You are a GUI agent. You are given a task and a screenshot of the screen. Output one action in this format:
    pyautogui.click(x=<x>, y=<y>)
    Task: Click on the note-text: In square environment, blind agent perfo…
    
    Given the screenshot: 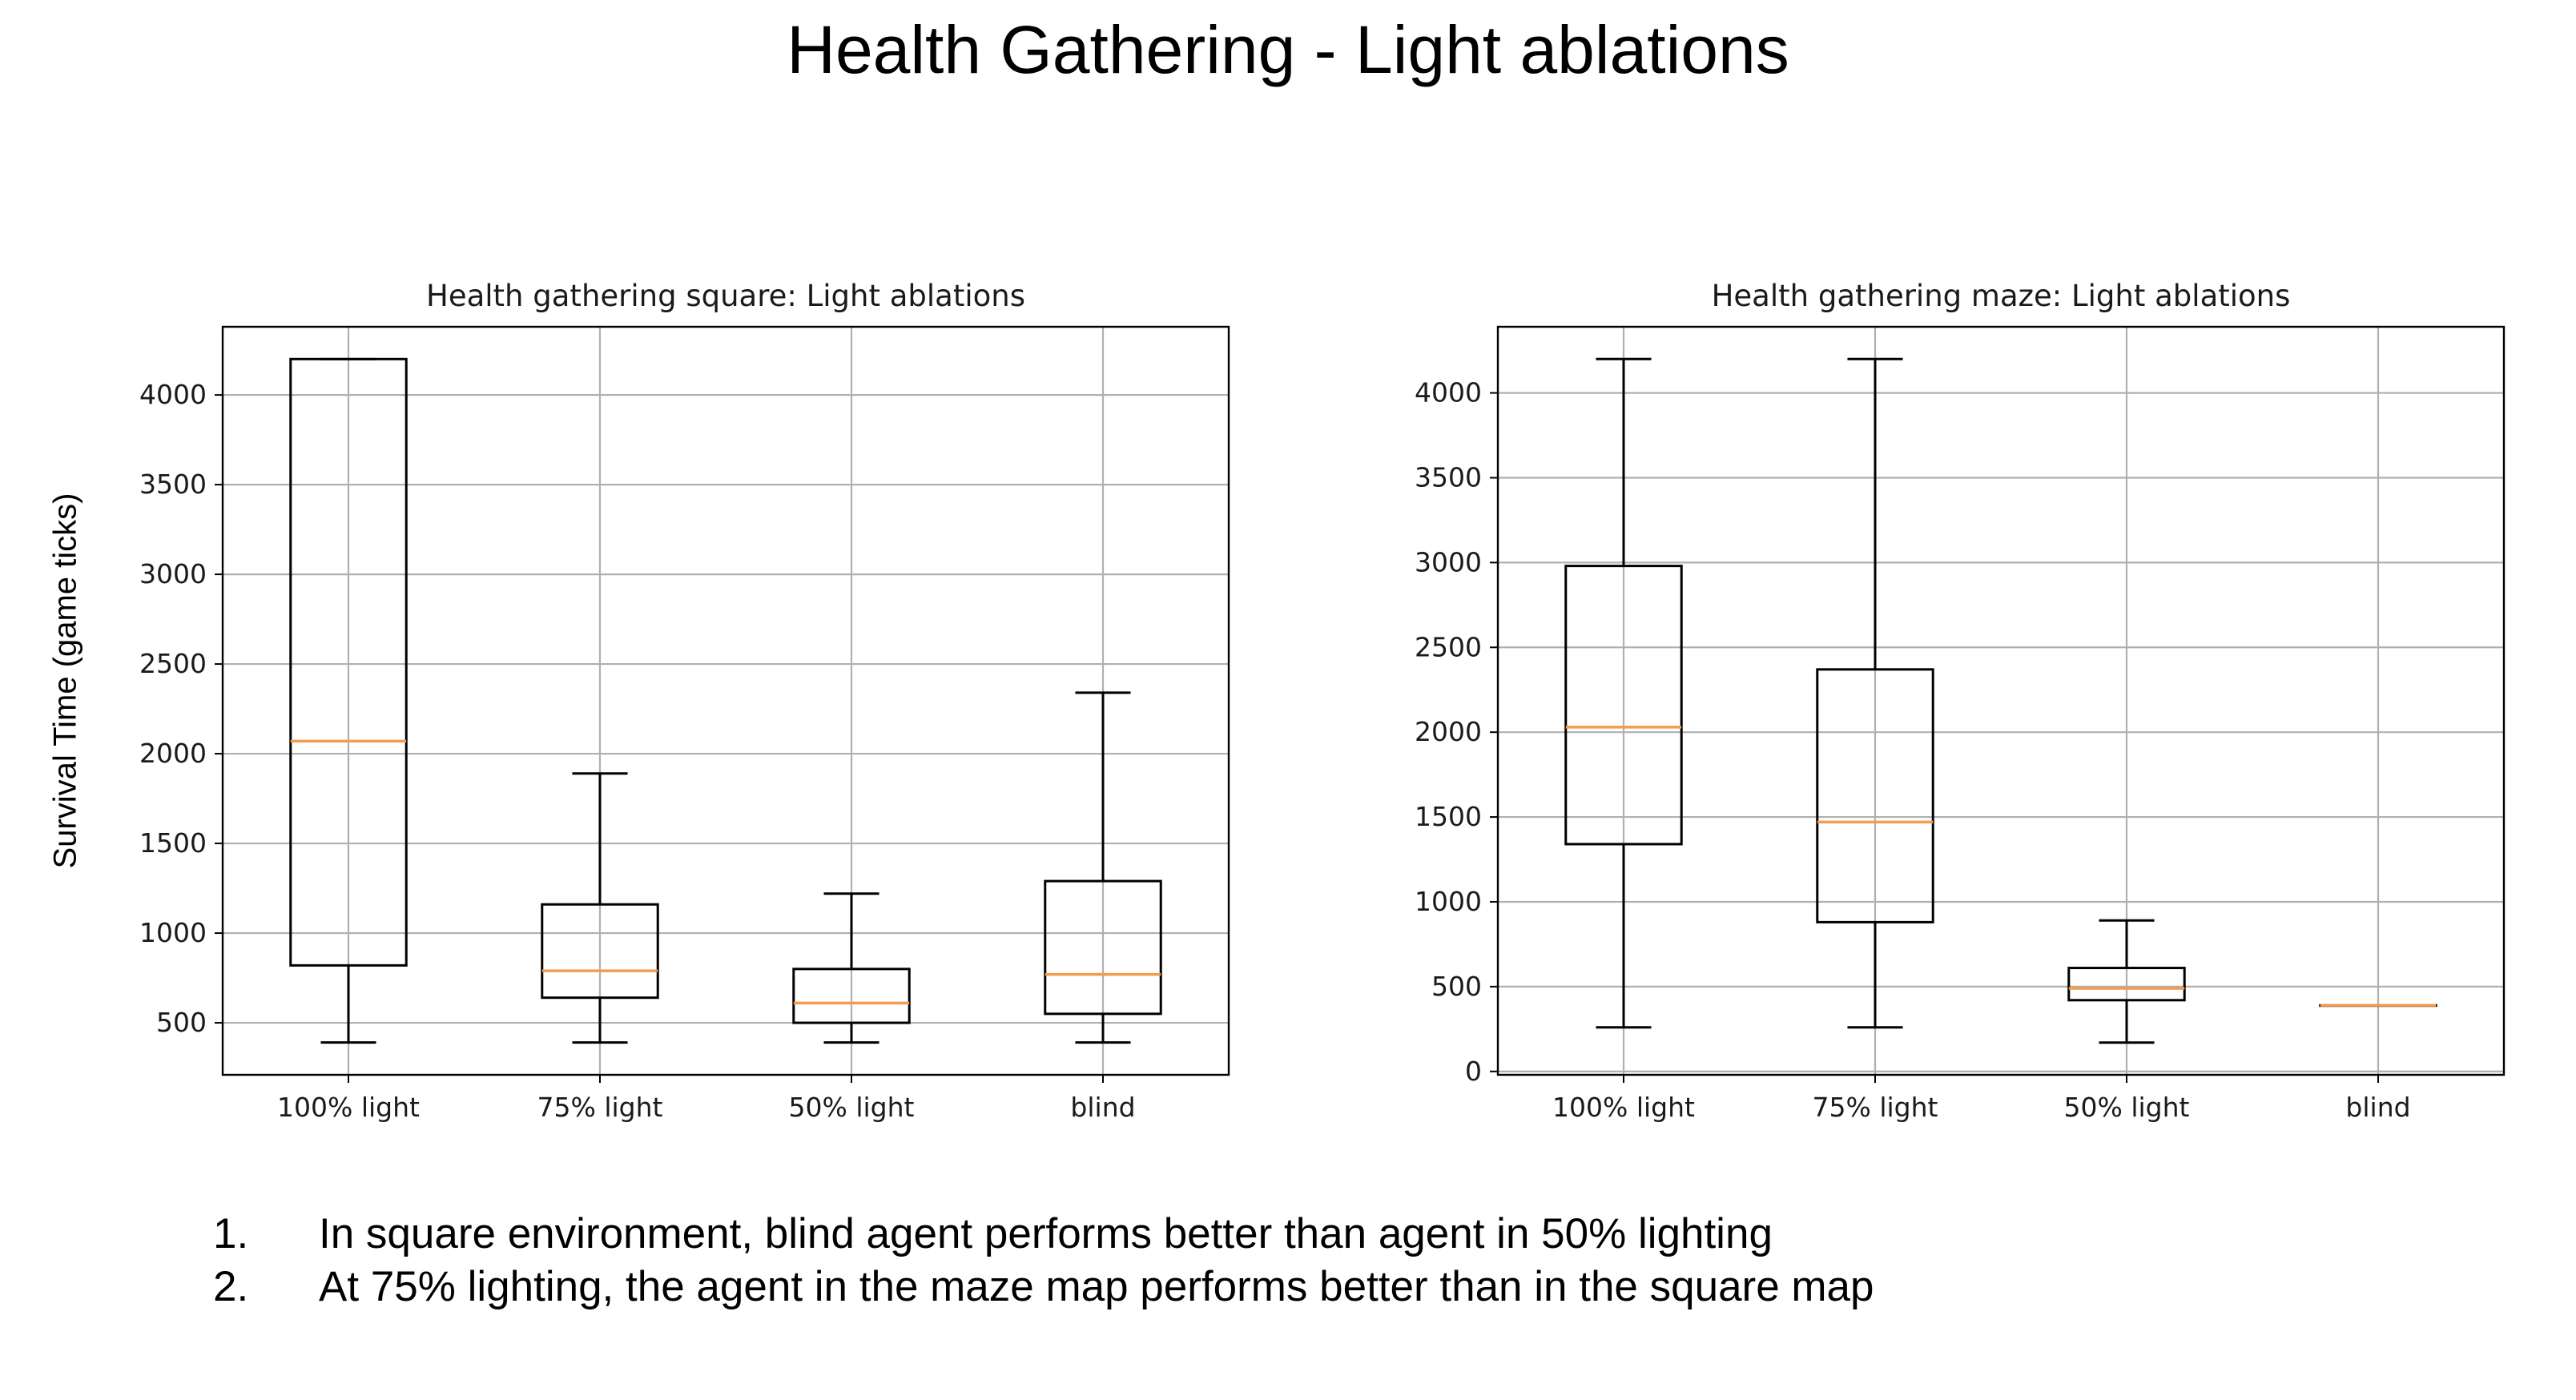 What is the action you would take?
    pyautogui.click(x=1046, y=1234)
    